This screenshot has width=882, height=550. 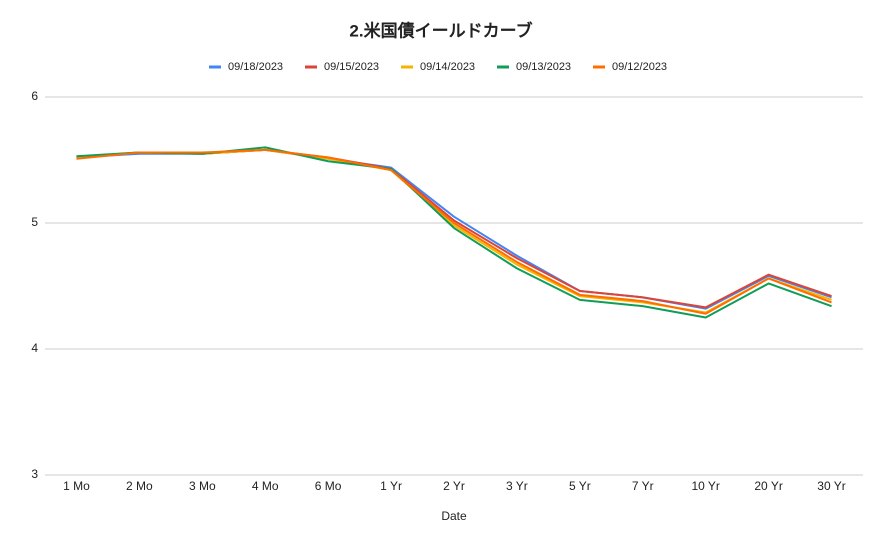 I want to click on legend-label: 09/14/2023, so click(x=447, y=67).